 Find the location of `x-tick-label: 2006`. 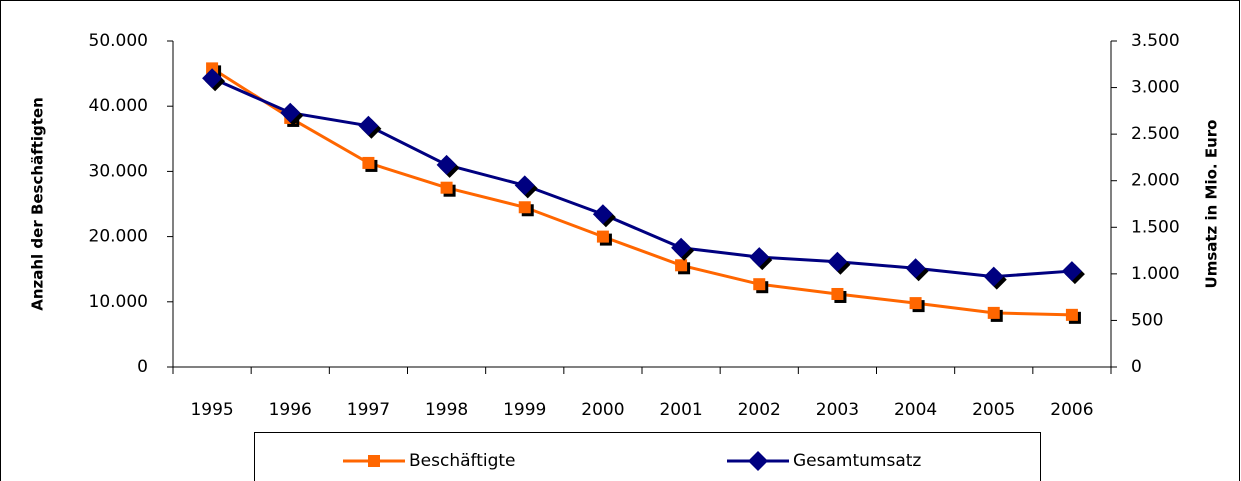

x-tick-label: 2006 is located at coordinates (1071, 410).